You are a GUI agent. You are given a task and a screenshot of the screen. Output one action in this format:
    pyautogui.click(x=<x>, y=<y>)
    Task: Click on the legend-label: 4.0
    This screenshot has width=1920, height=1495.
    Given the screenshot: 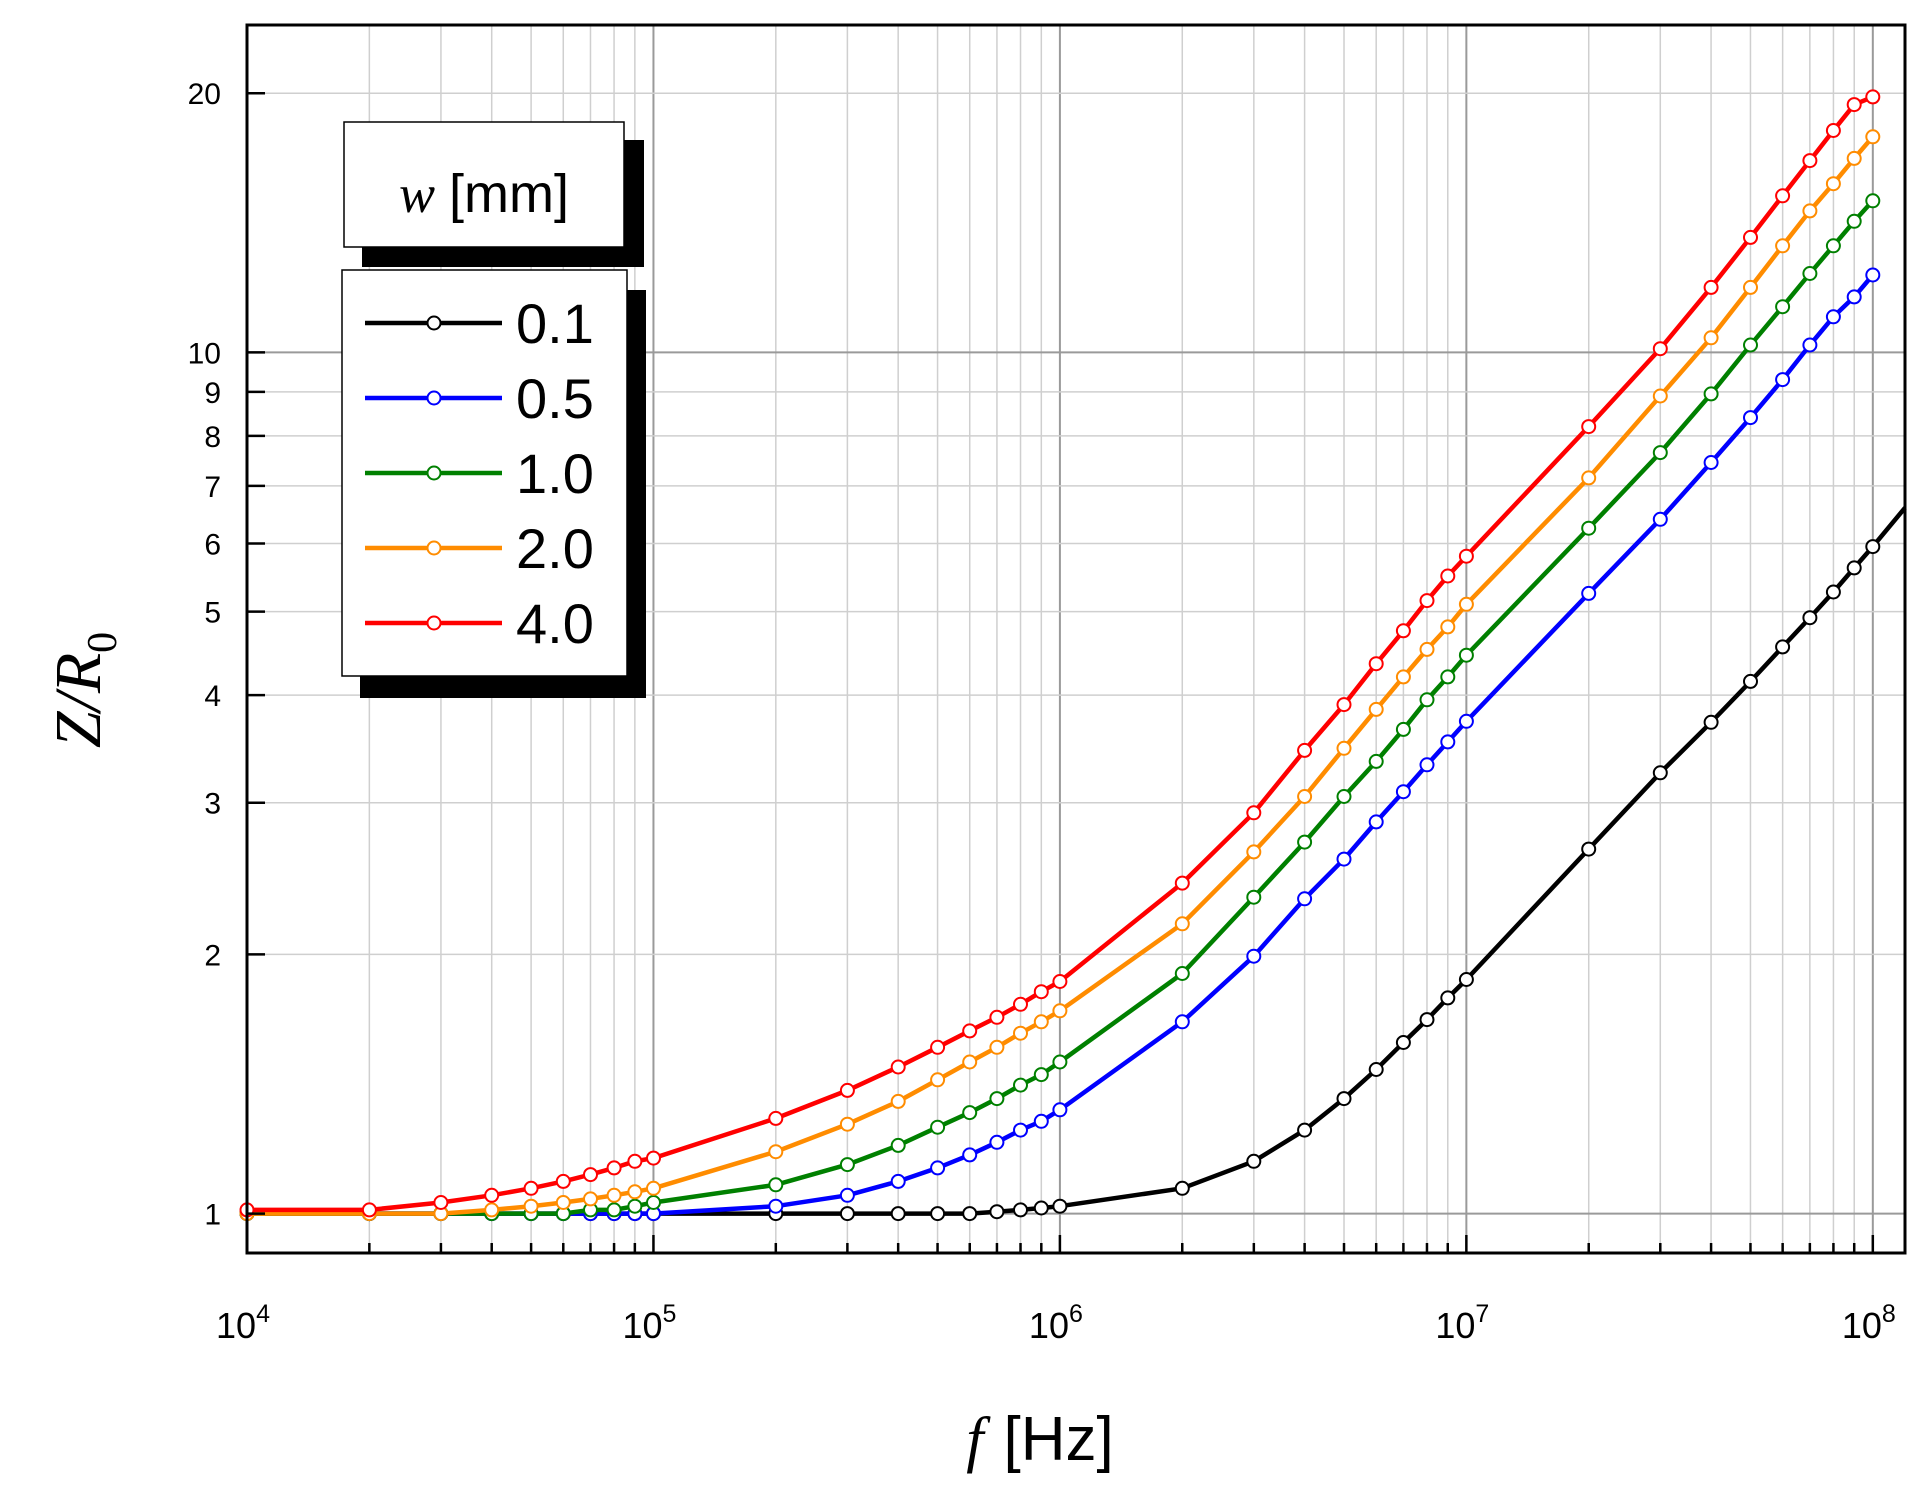 What is the action you would take?
    pyautogui.click(x=555, y=623)
    